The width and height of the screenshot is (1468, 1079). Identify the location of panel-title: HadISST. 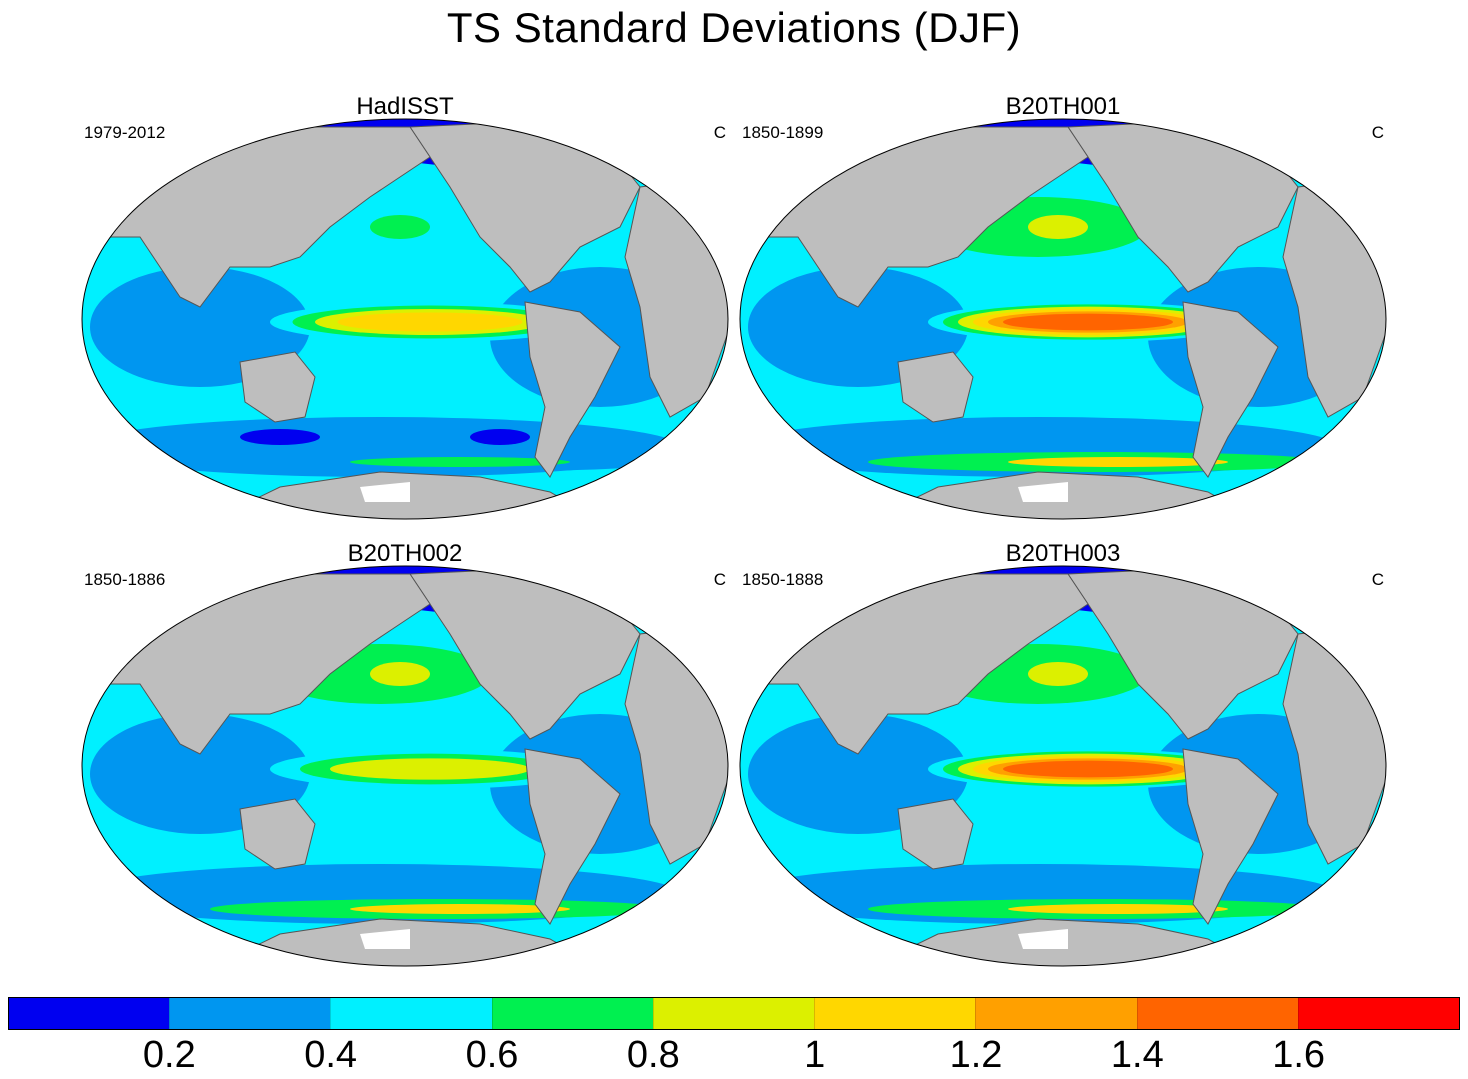
(405, 106).